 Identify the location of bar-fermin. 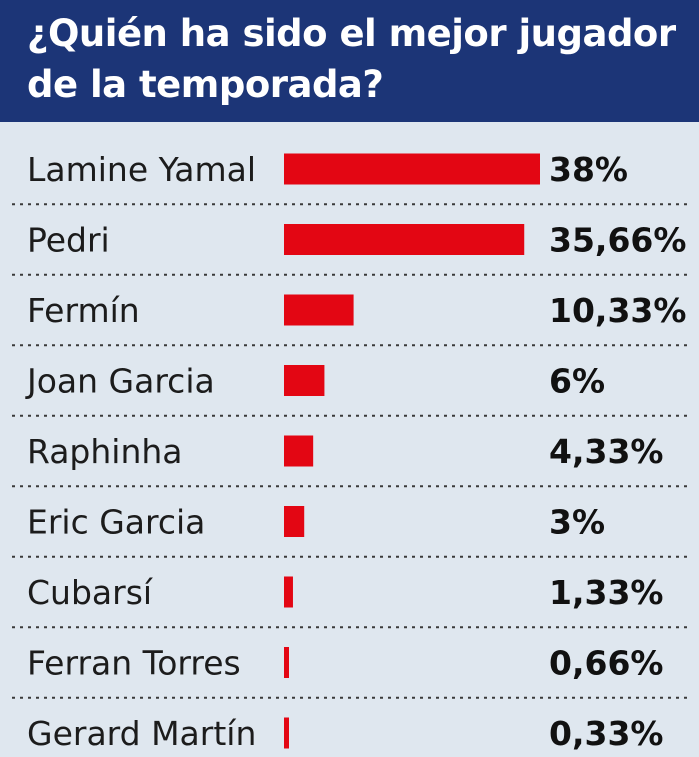
(319, 310).